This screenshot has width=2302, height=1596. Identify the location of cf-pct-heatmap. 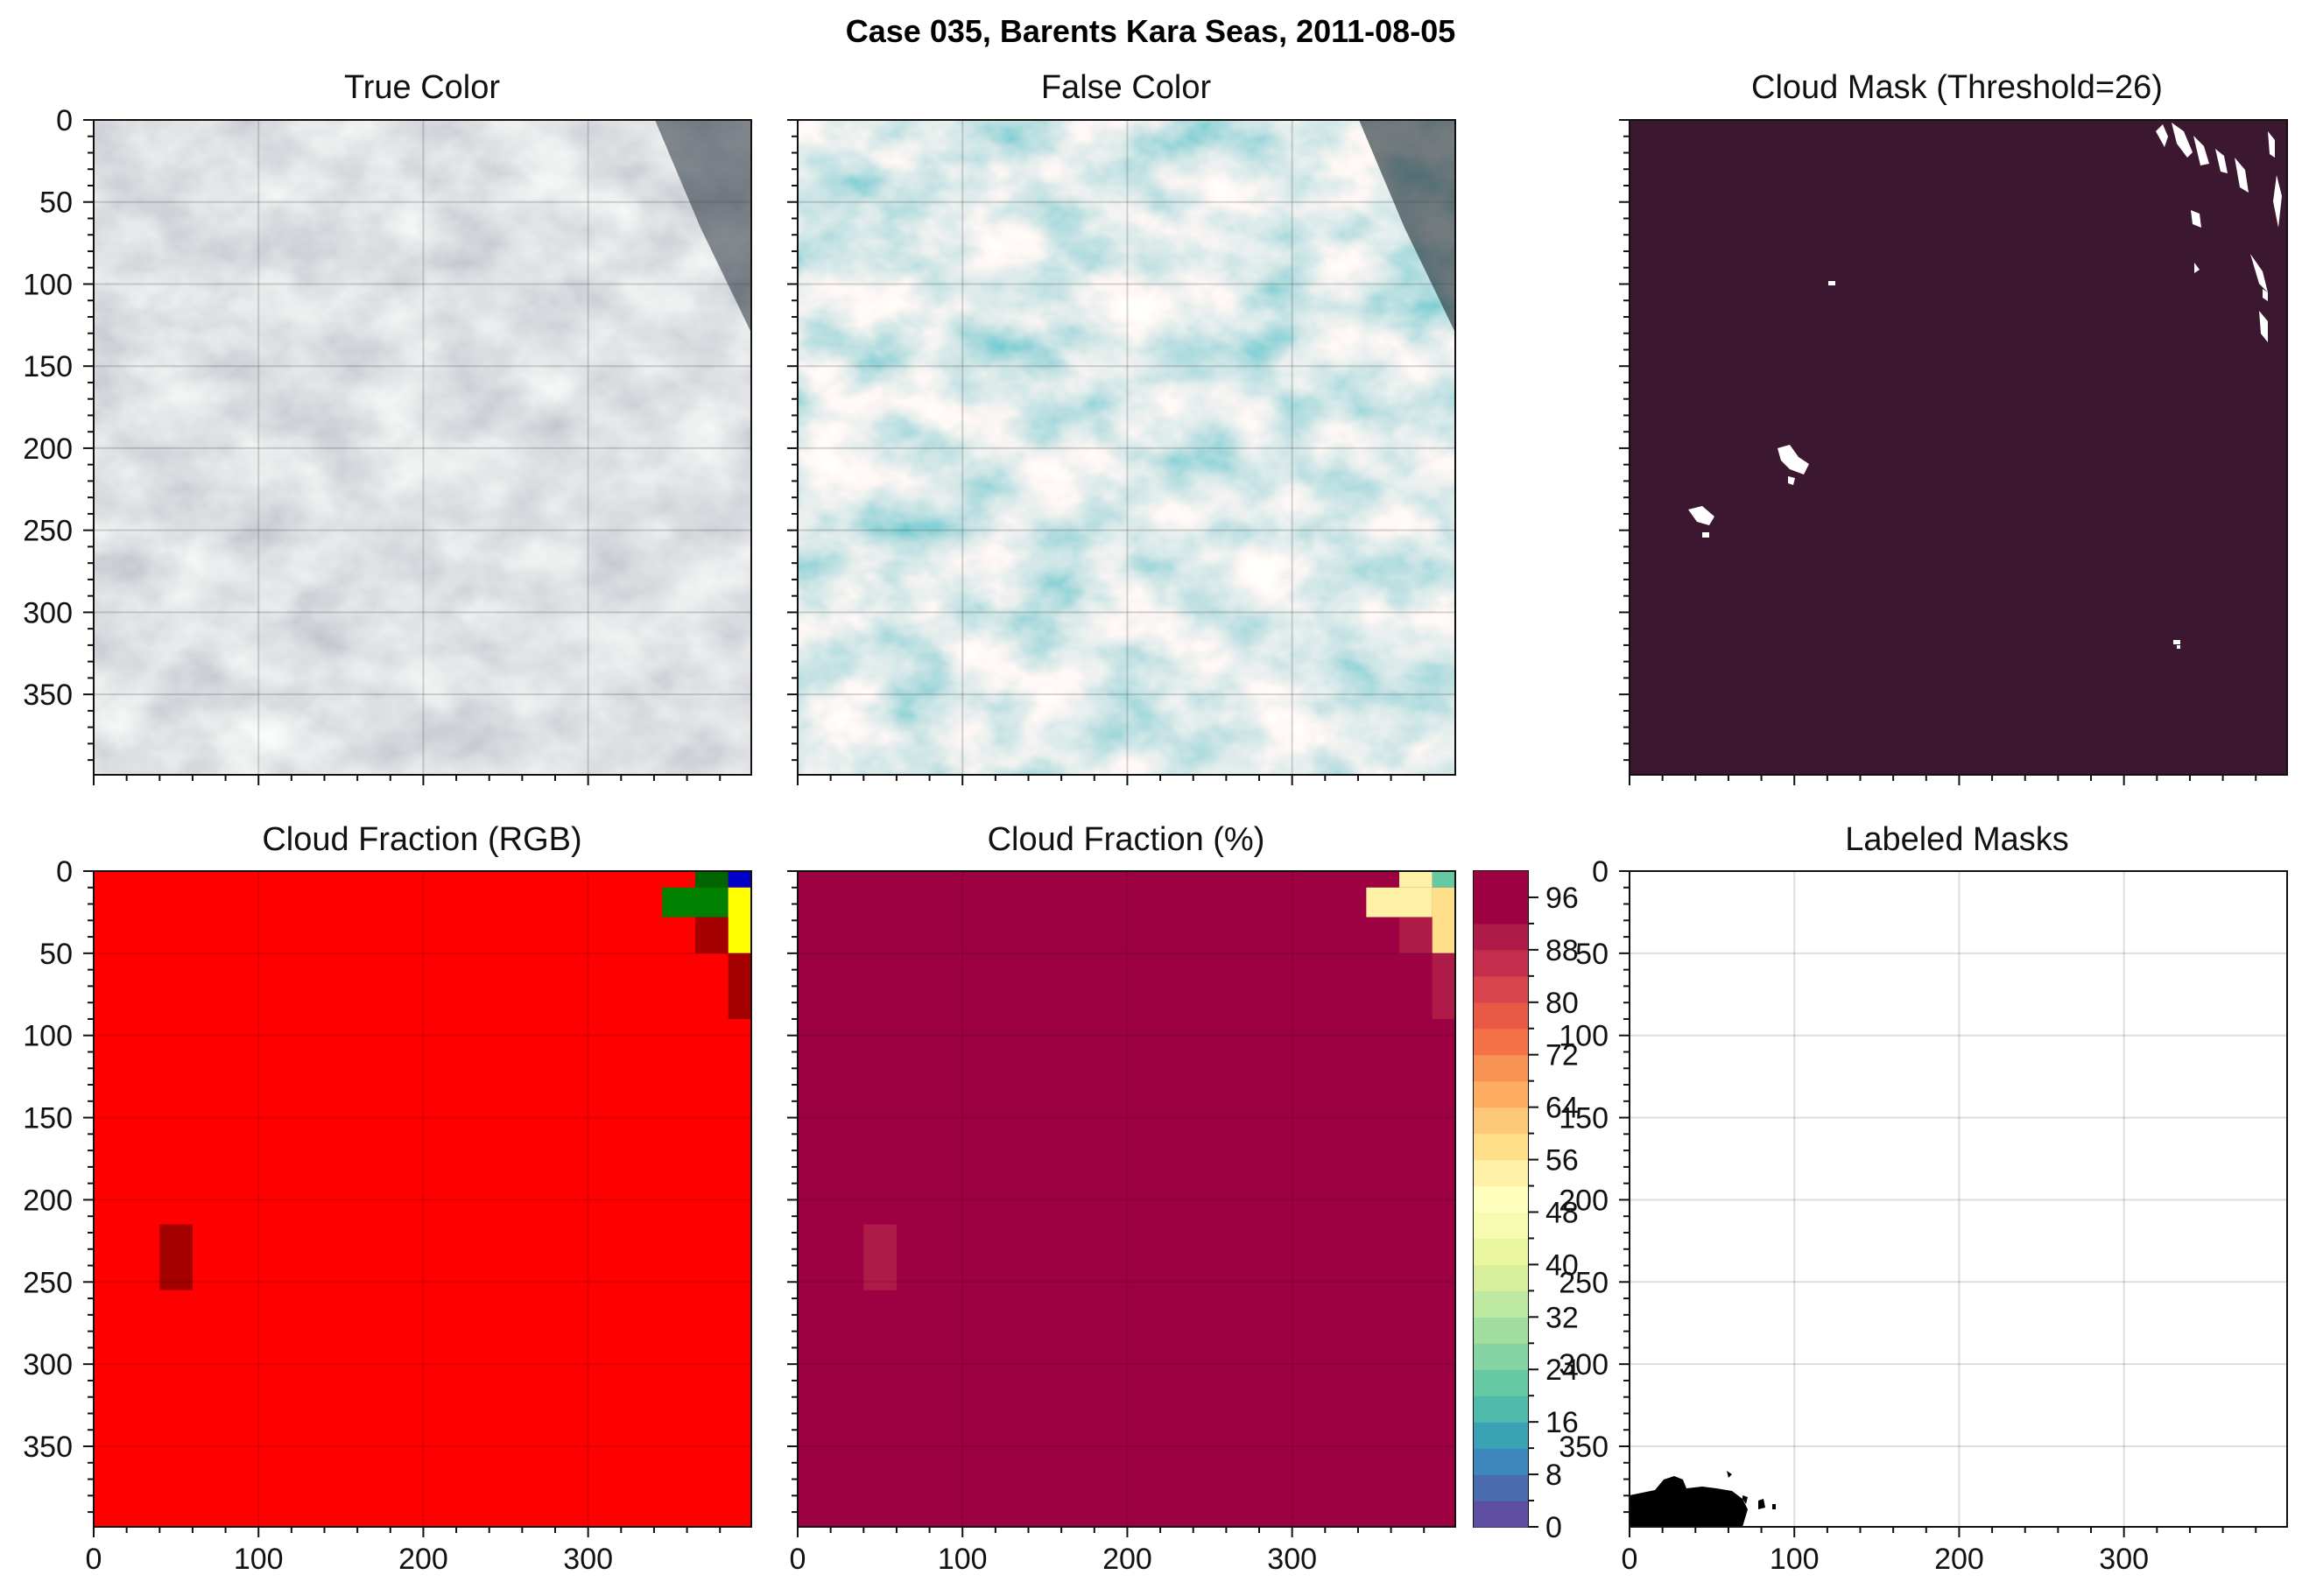
(1126, 1199).